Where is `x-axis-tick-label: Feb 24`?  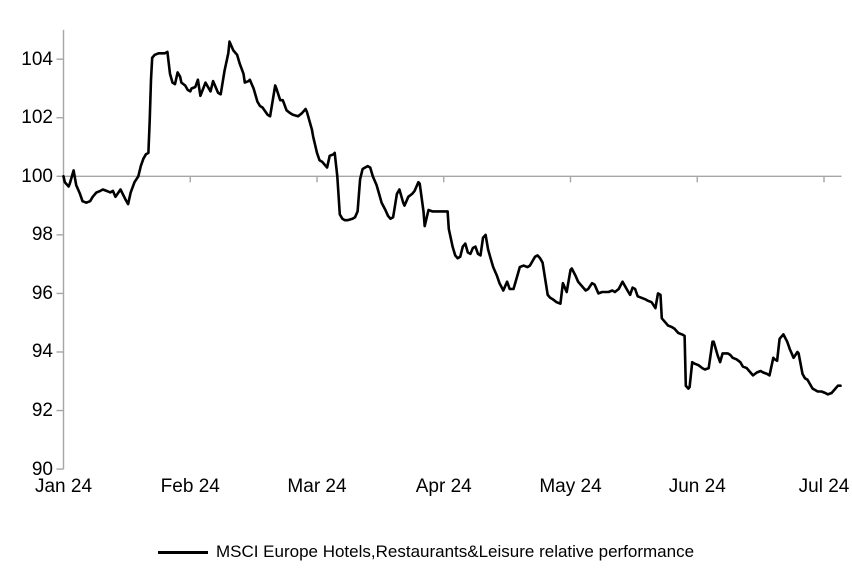
x-axis-tick-label: Feb 24 is located at coordinates (190, 486).